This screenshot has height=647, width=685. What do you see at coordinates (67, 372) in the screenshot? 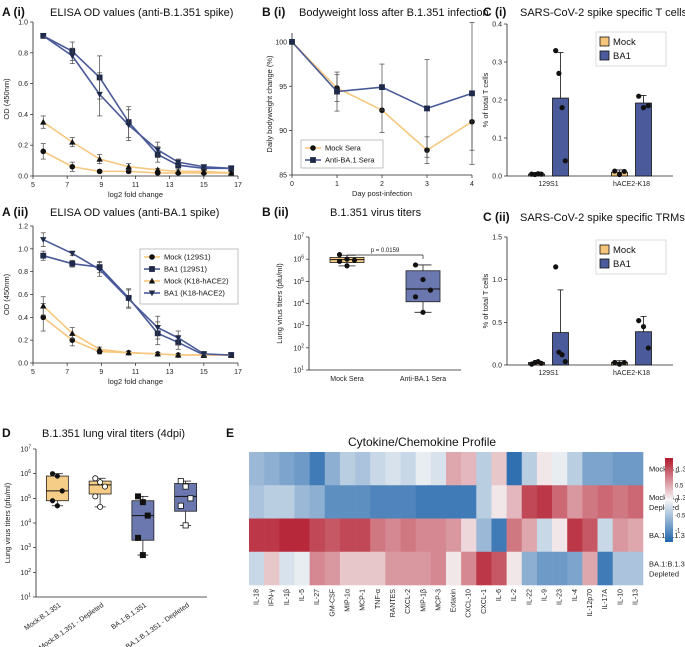
I see `x-tick-label: 7` at bounding box center [67, 372].